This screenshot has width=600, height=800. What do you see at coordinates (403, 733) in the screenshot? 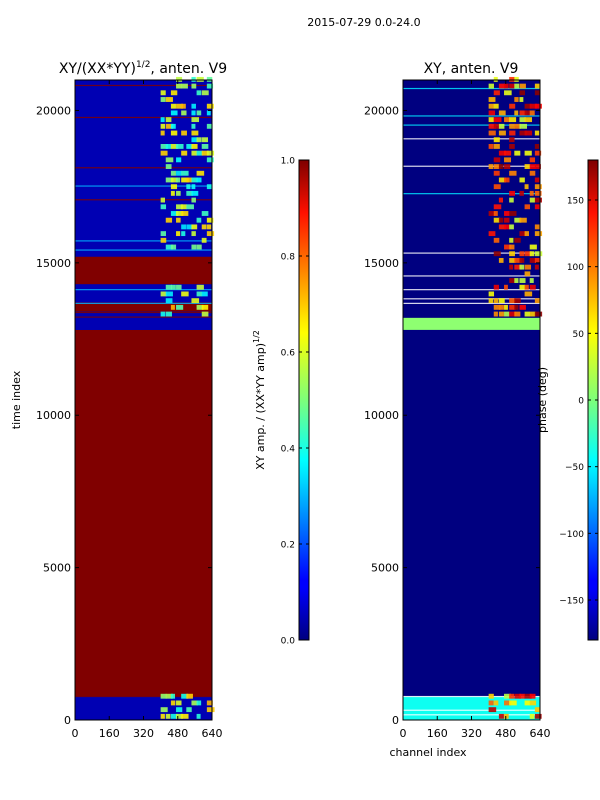
I see `x-tick-label: 0` at bounding box center [403, 733].